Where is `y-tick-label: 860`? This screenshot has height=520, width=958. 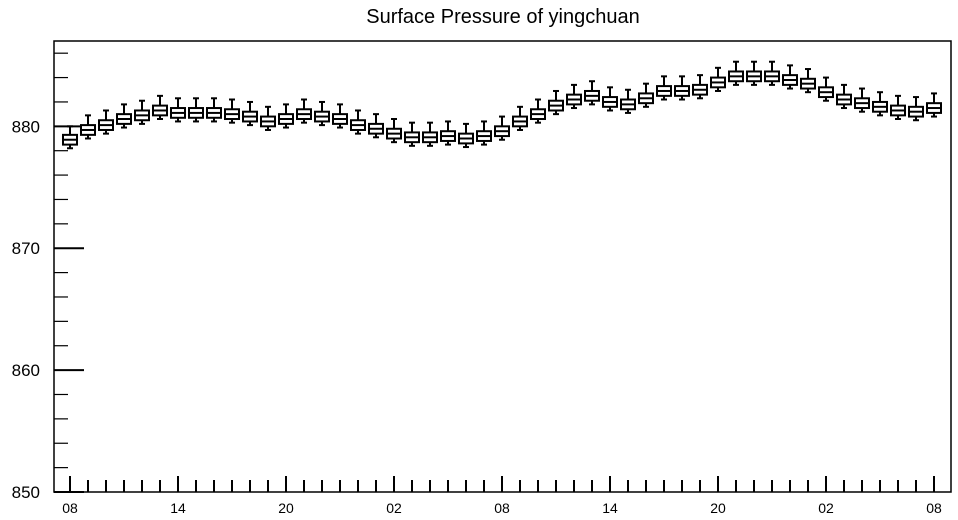 y-tick-label: 860 is located at coordinates (26, 370).